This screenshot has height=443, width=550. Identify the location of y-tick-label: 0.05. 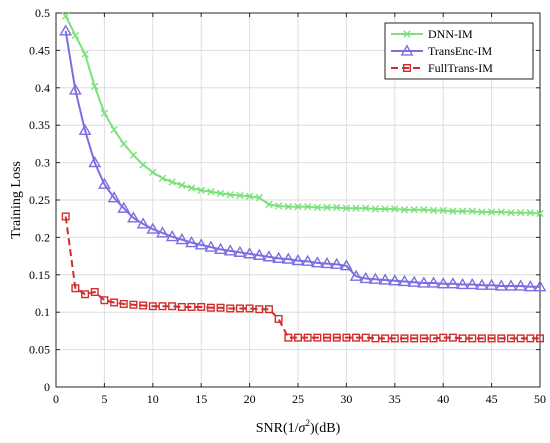
(39, 350).